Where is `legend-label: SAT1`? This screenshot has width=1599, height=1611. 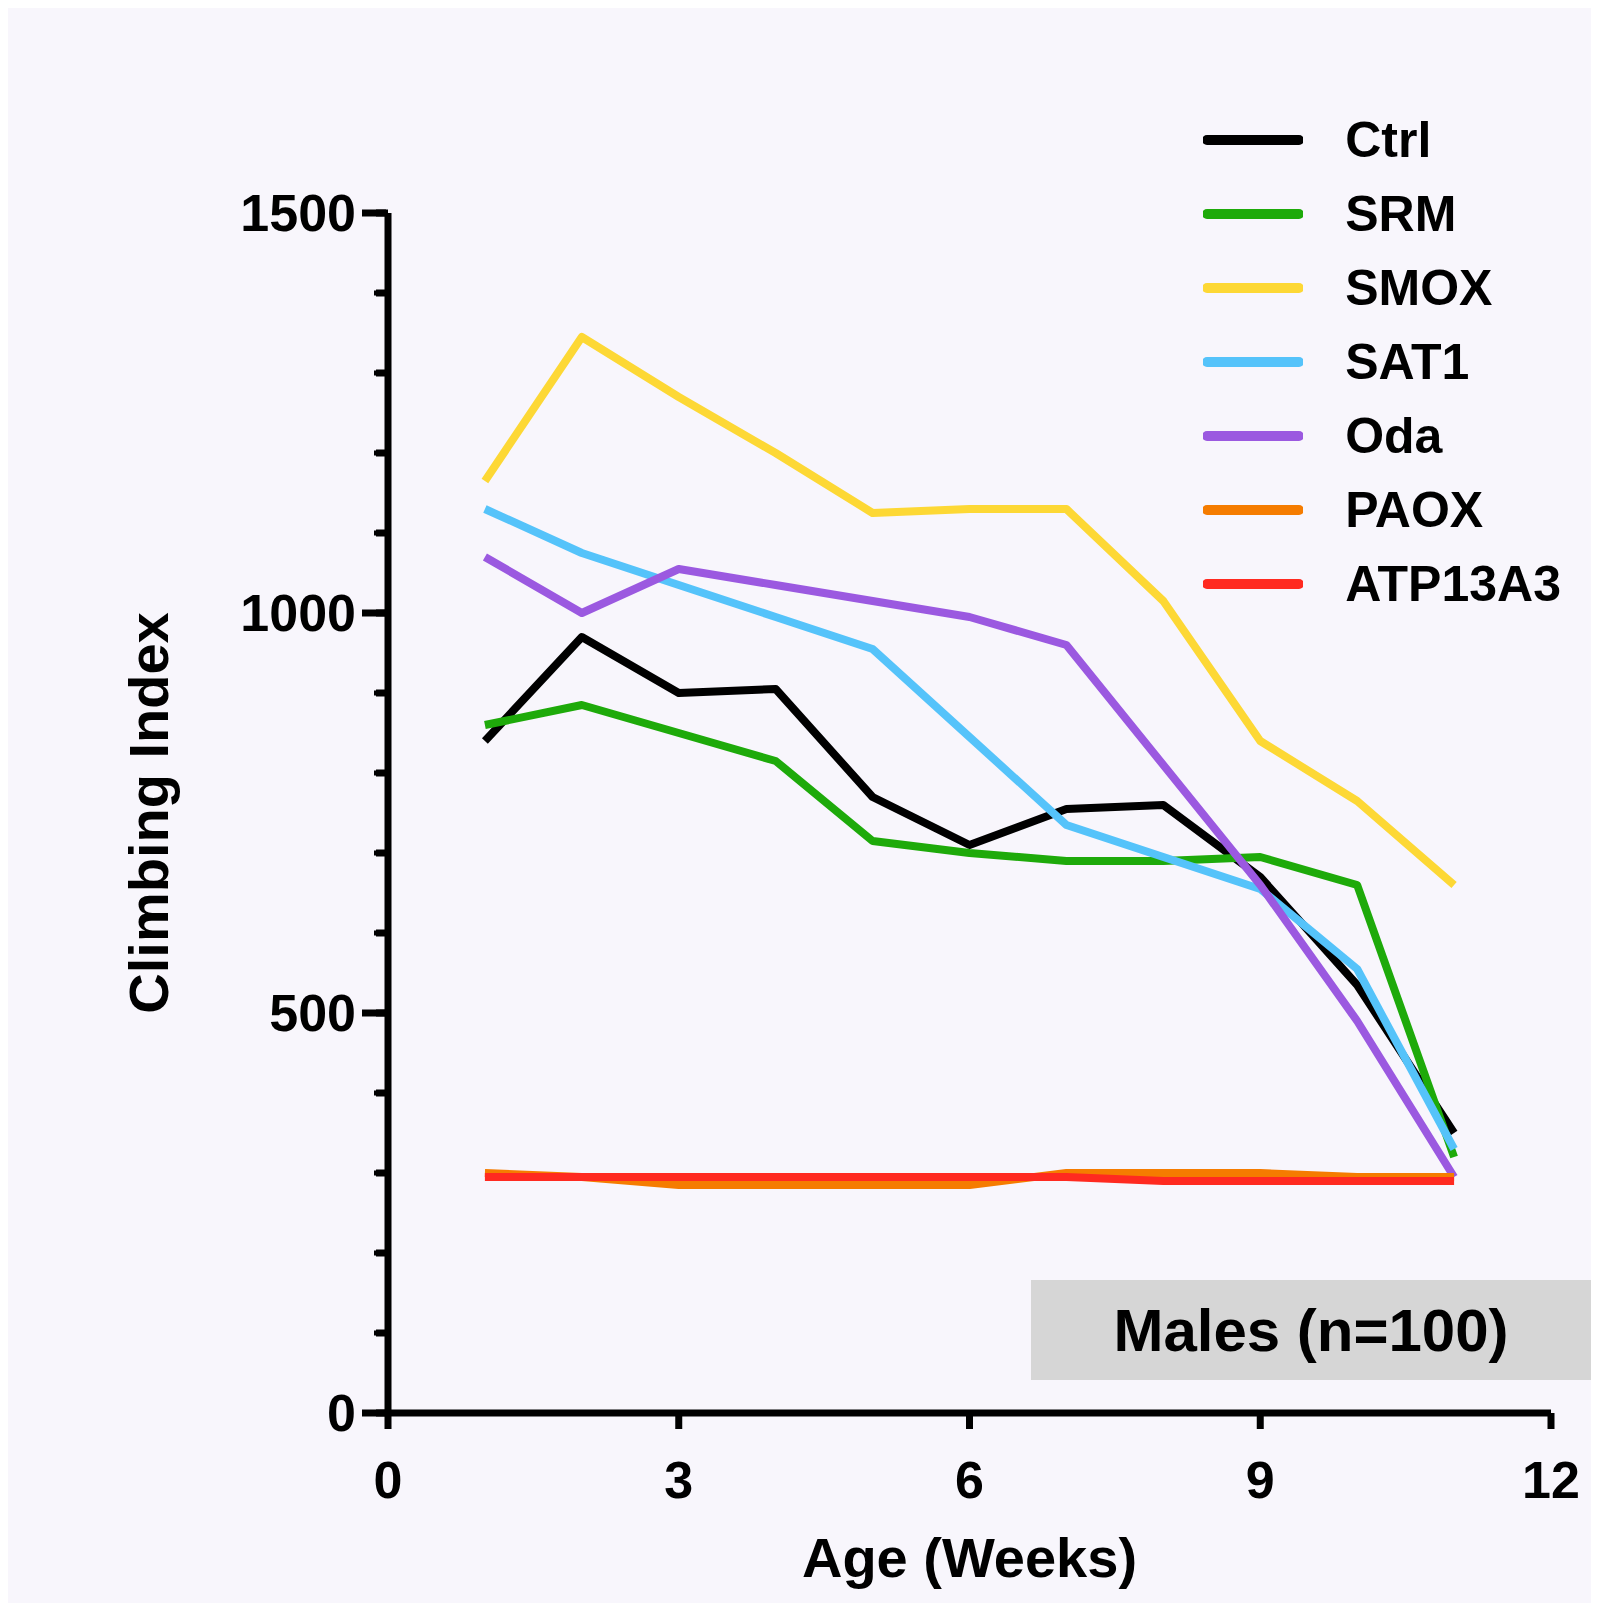 legend-label: SAT1 is located at coordinates (1407, 362).